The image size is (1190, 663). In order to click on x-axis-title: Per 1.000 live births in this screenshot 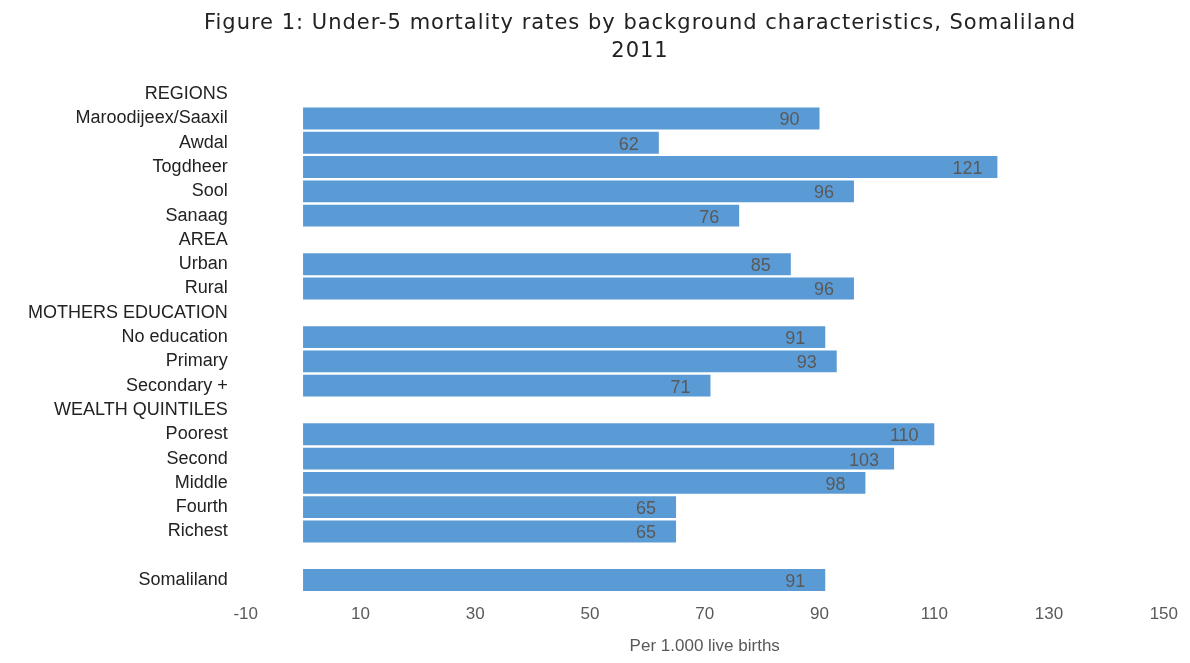, I will do `click(704, 646)`.